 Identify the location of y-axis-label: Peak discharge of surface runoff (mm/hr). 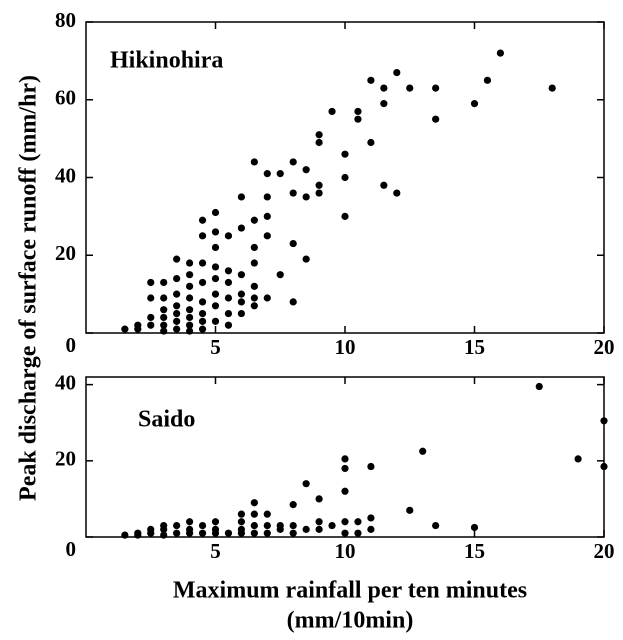
(29, 288).